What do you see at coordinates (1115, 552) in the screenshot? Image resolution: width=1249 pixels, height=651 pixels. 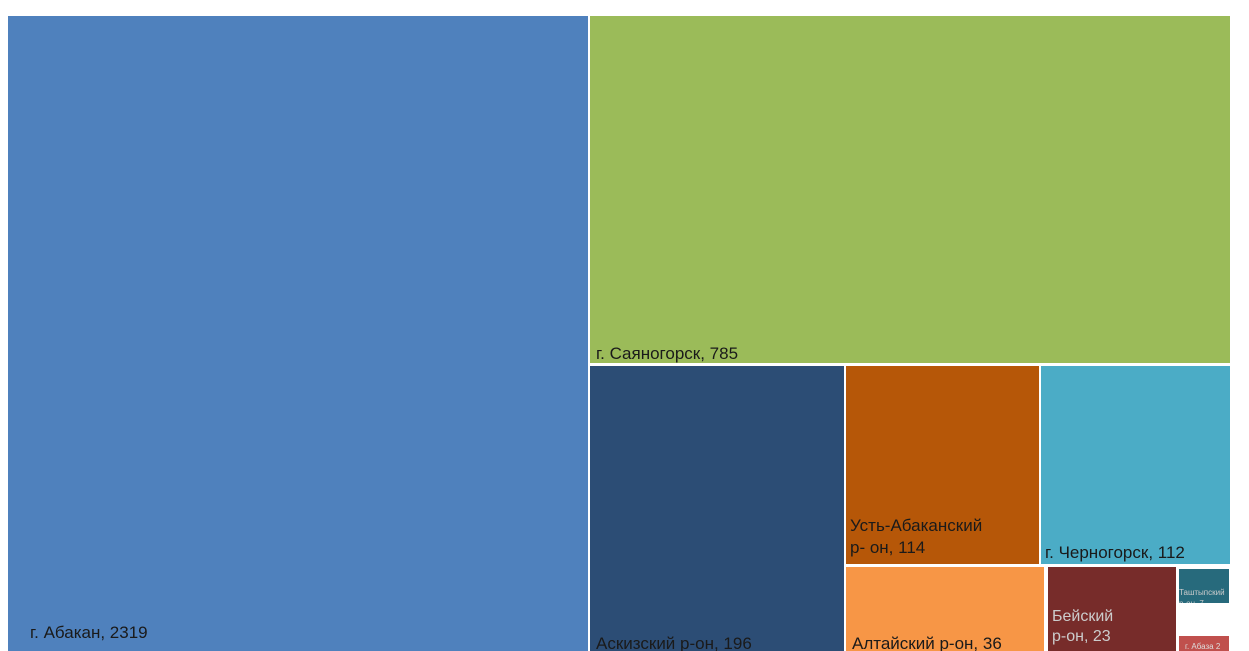 I see `treemap-cell-label-5: г. Черногорск, 112` at bounding box center [1115, 552].